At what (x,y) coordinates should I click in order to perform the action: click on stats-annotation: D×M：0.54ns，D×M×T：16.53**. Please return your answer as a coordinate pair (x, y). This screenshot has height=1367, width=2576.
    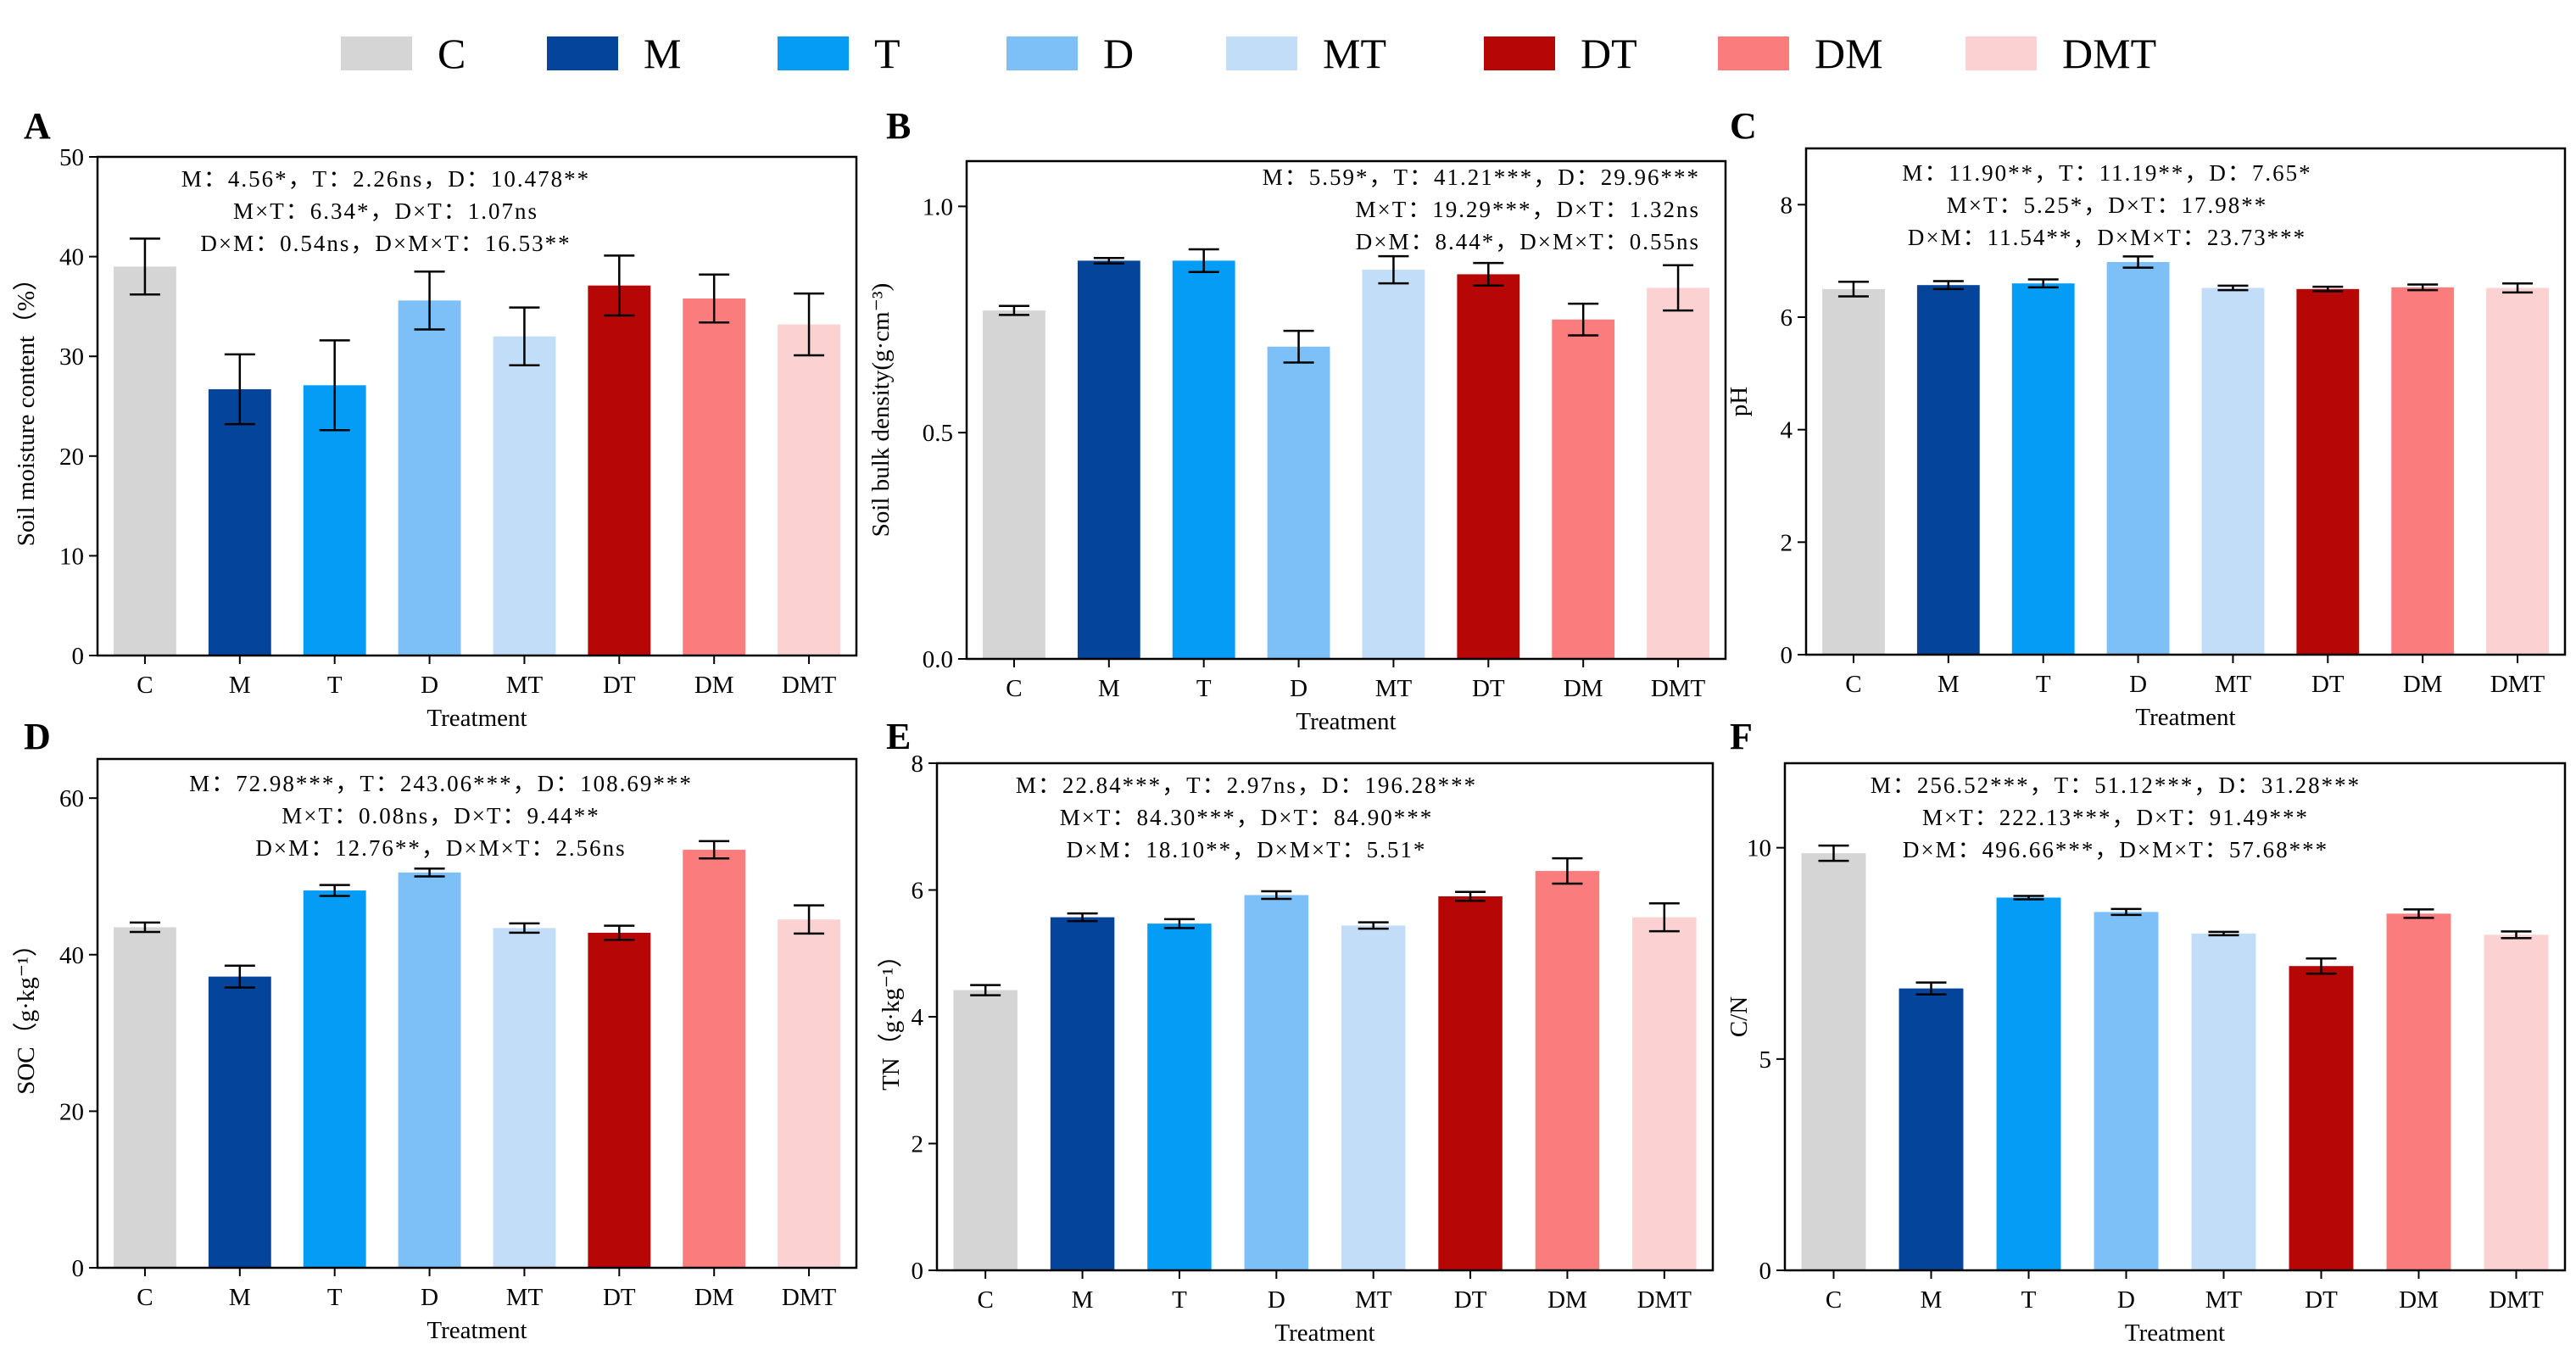
    Looking at the image, I should click on (385, 243).